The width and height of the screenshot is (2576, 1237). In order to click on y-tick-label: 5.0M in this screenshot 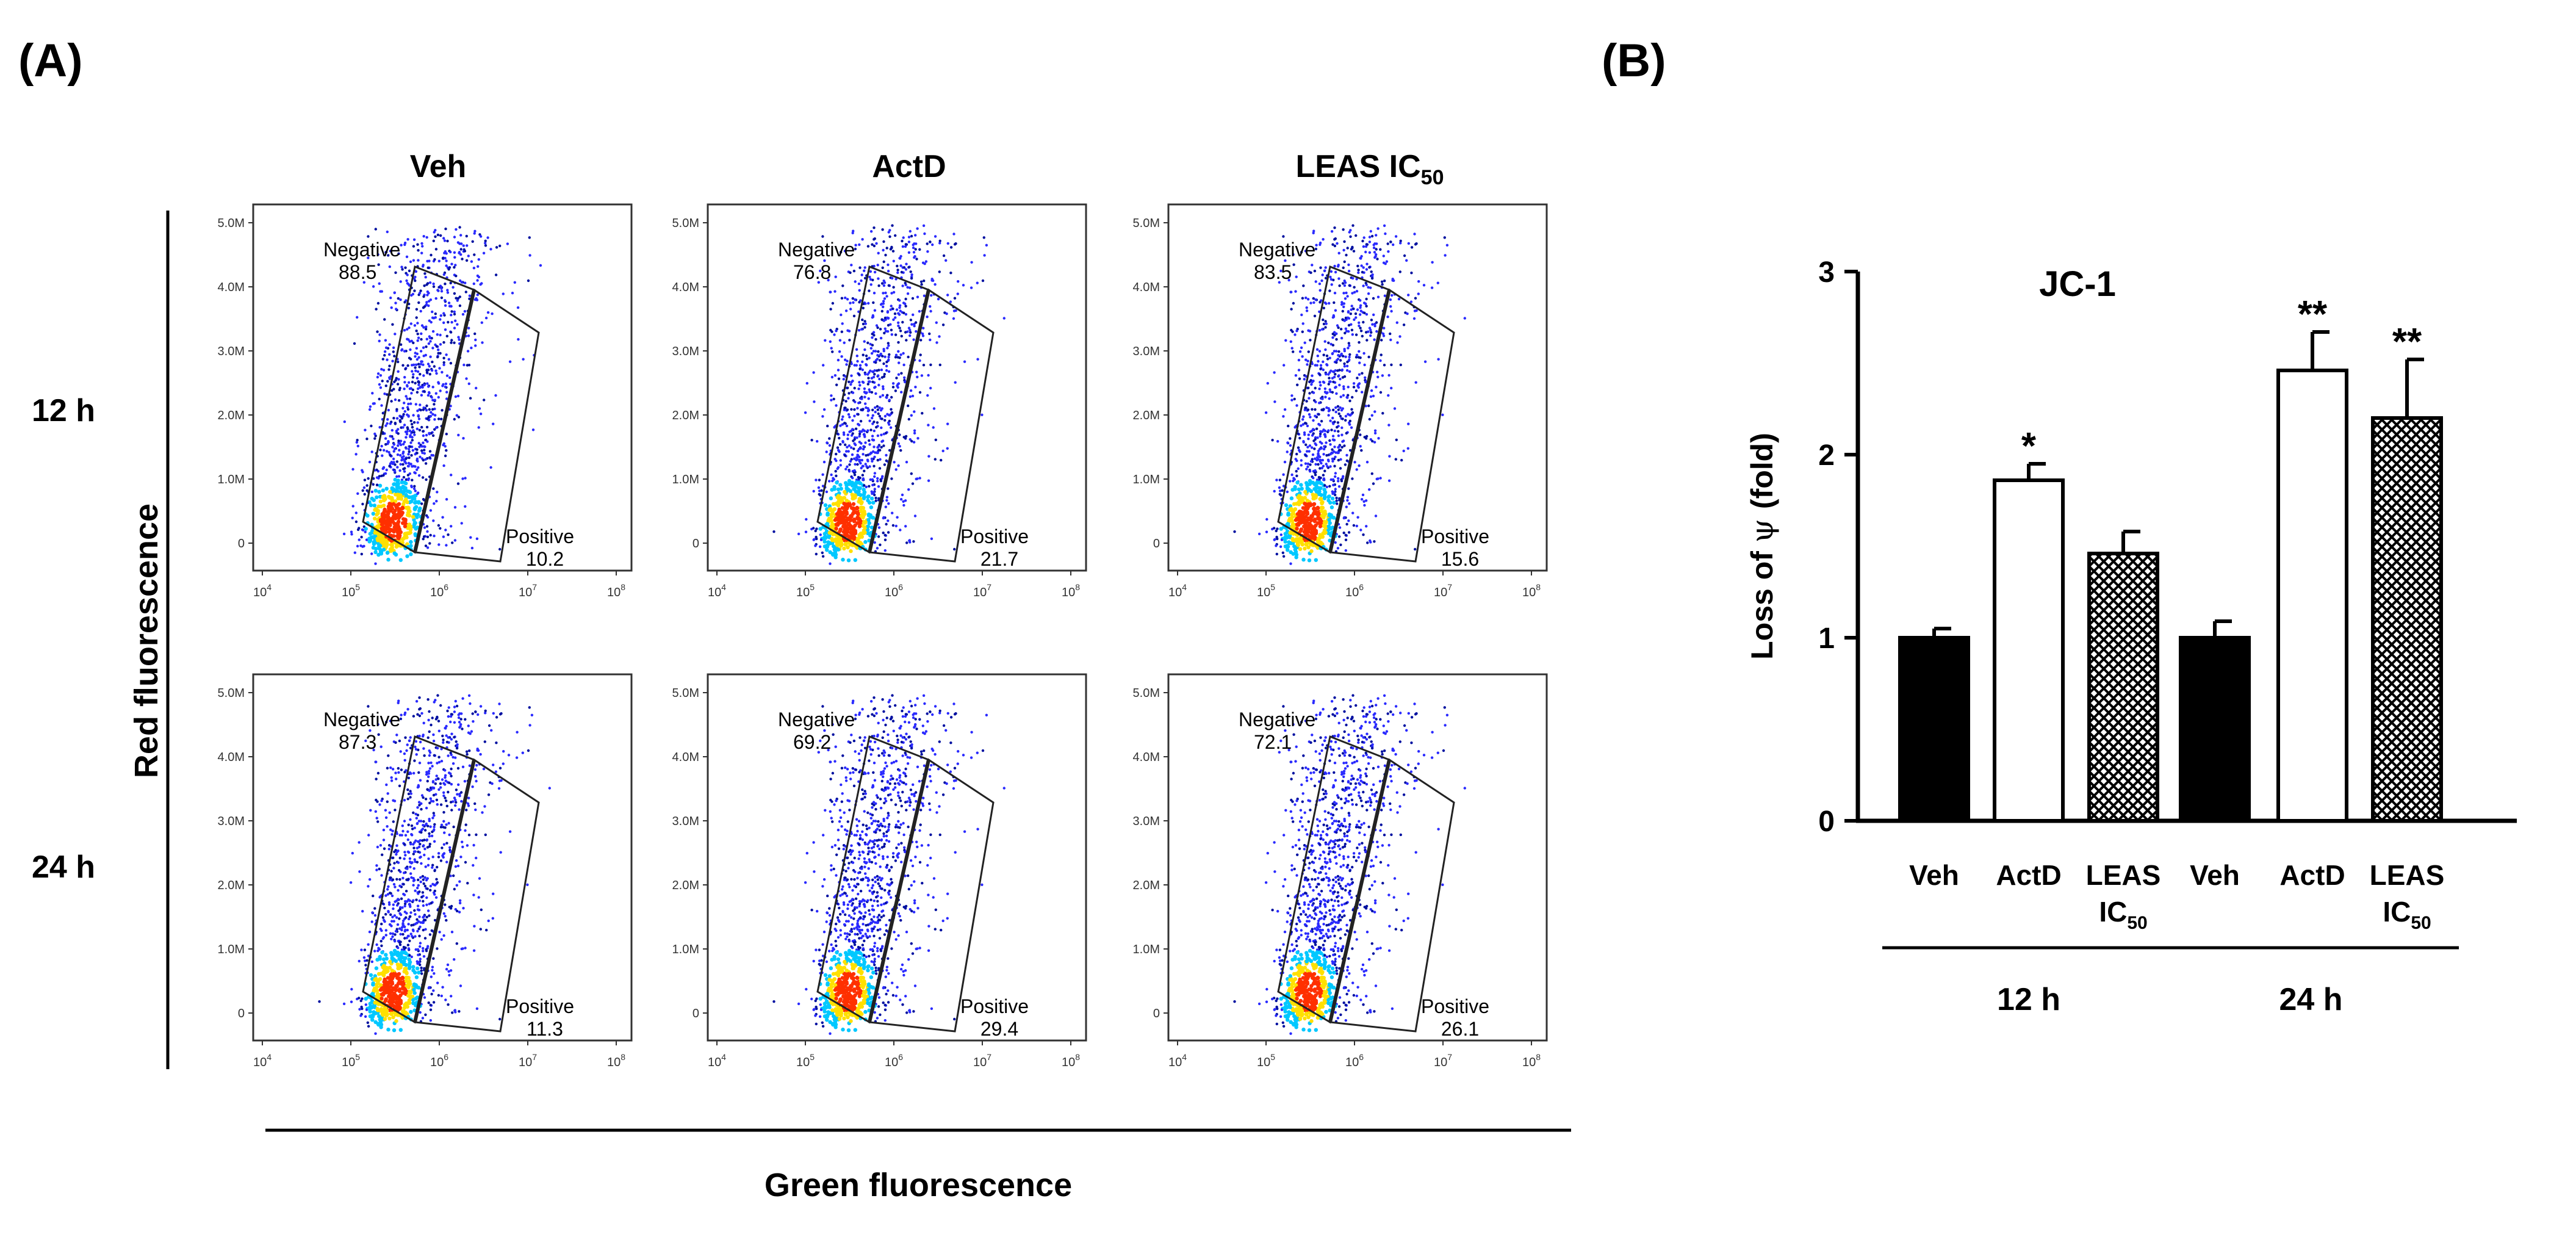, I will do `click(1146, 224)`.